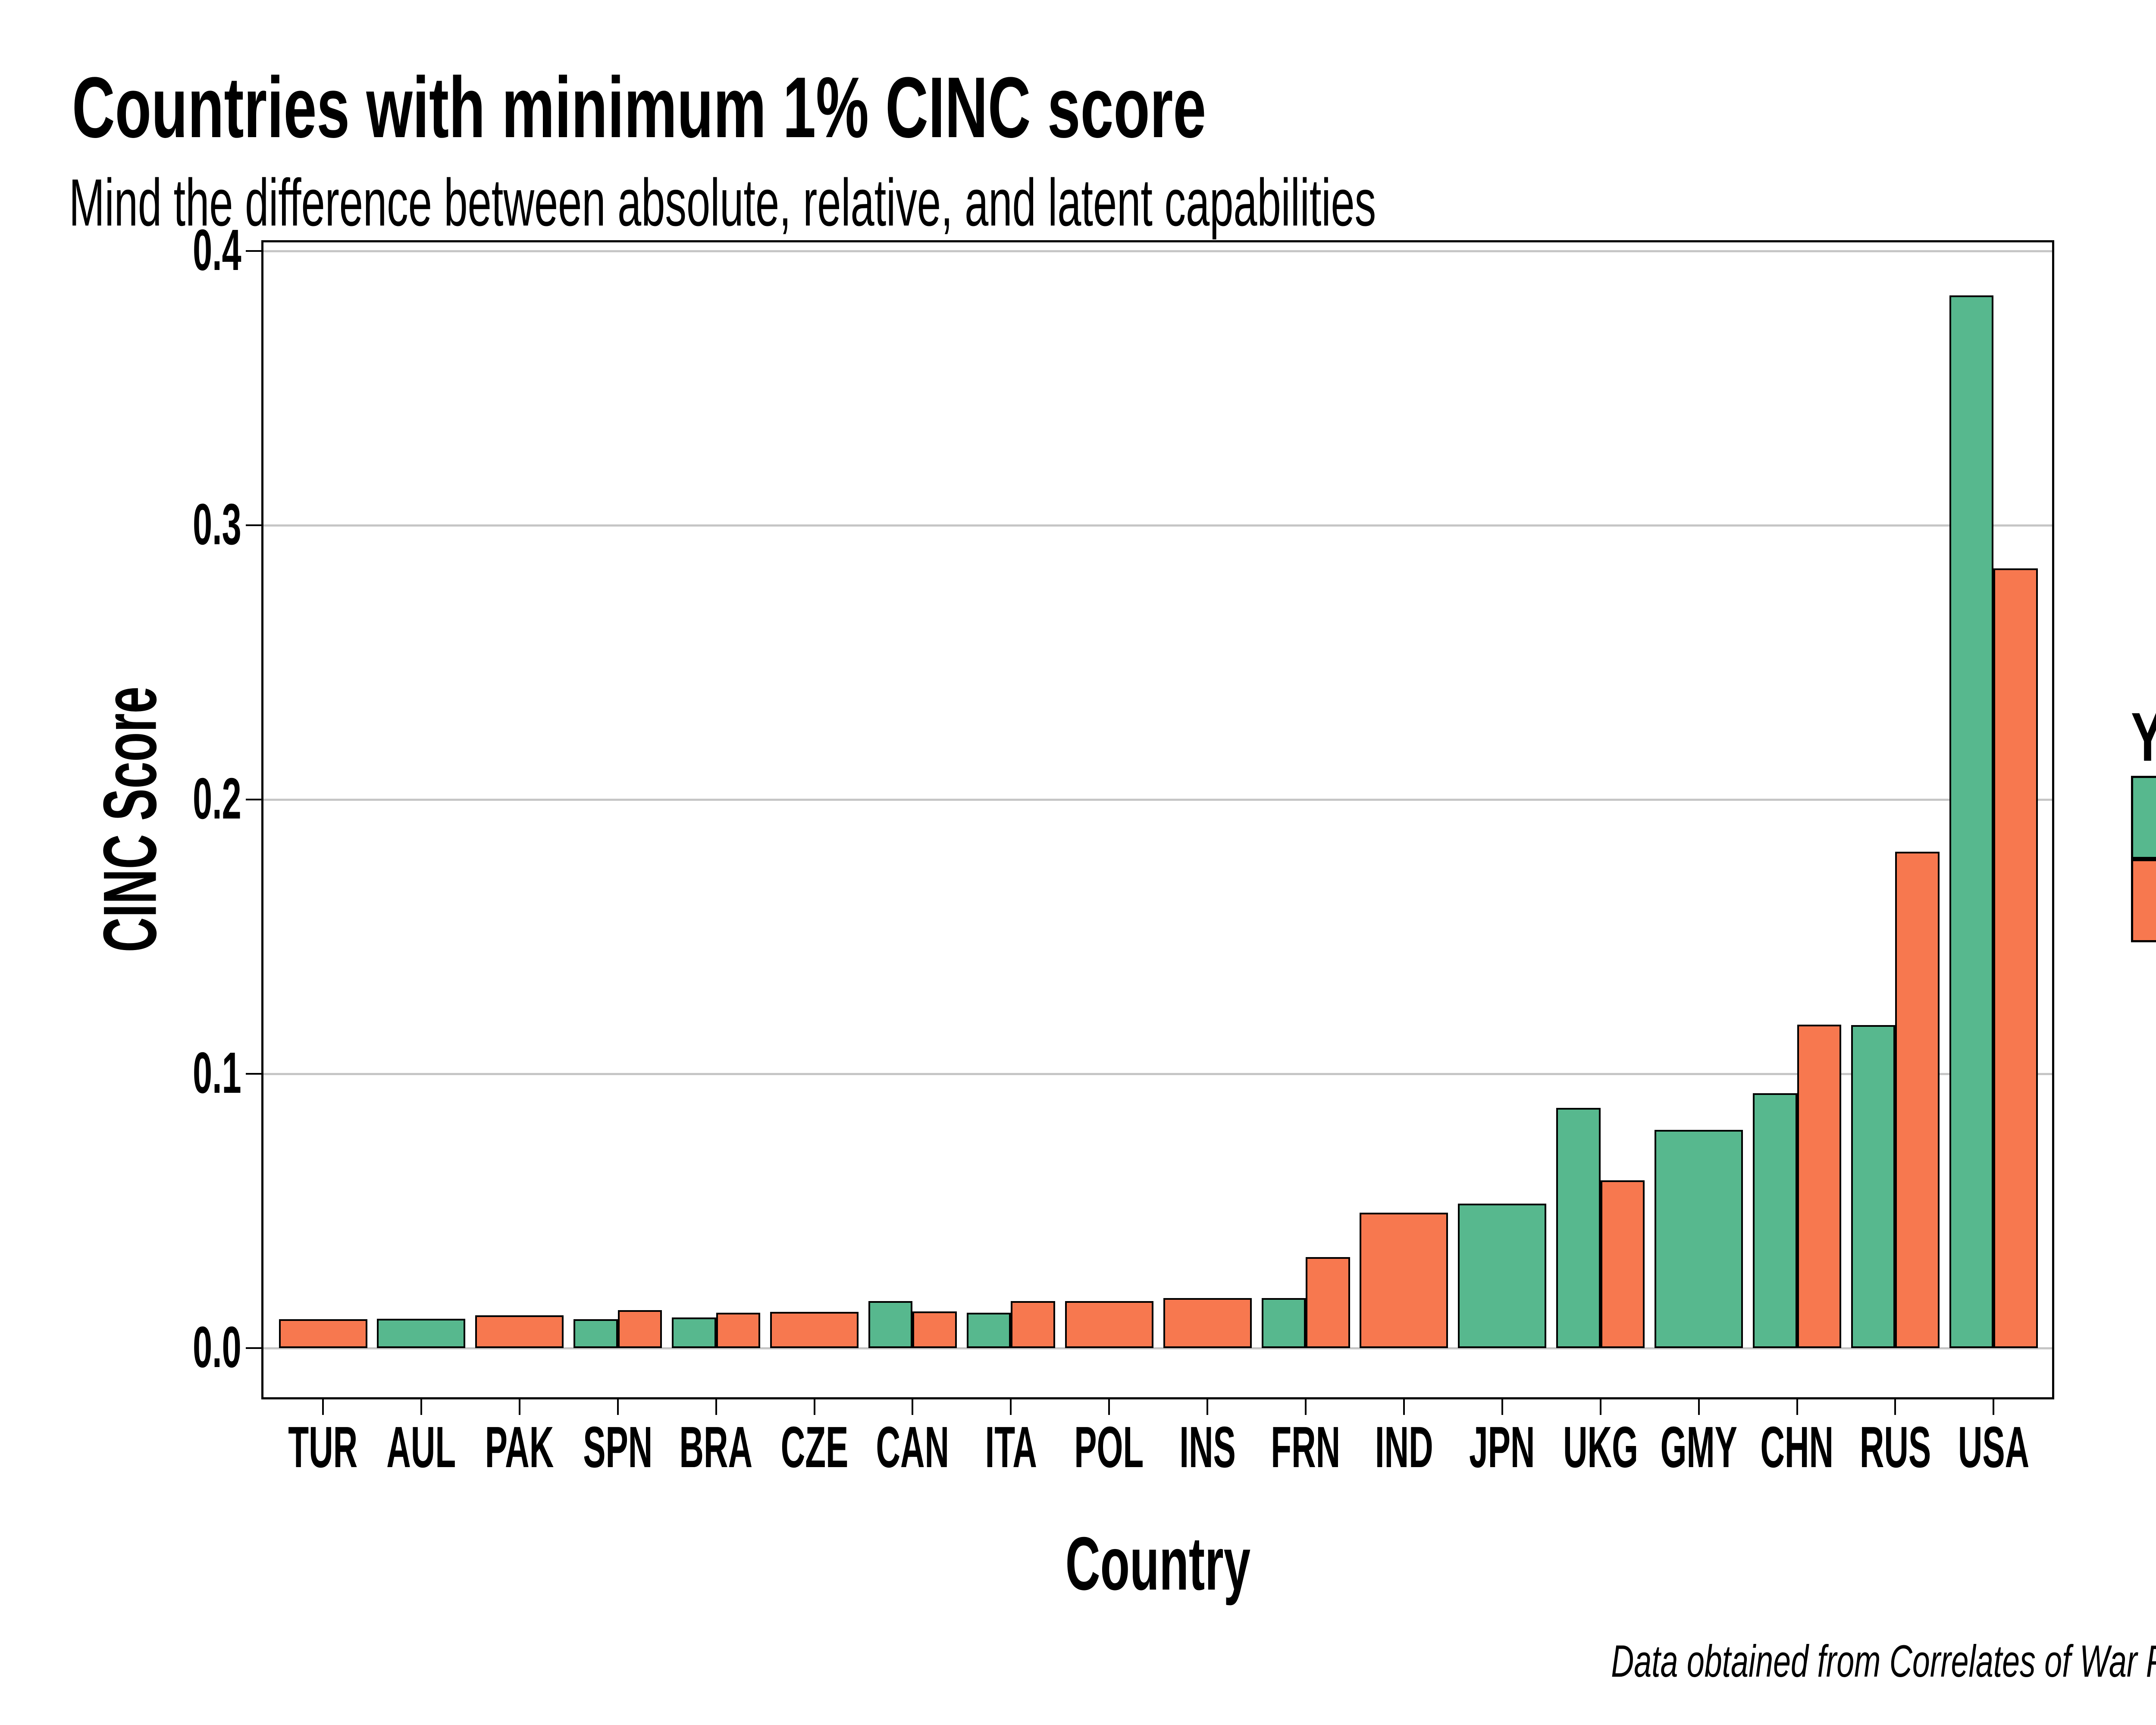 This screenshot has width=2156, height=1725. I want to click on x-axis-title: Country, so click(1158, 1564).